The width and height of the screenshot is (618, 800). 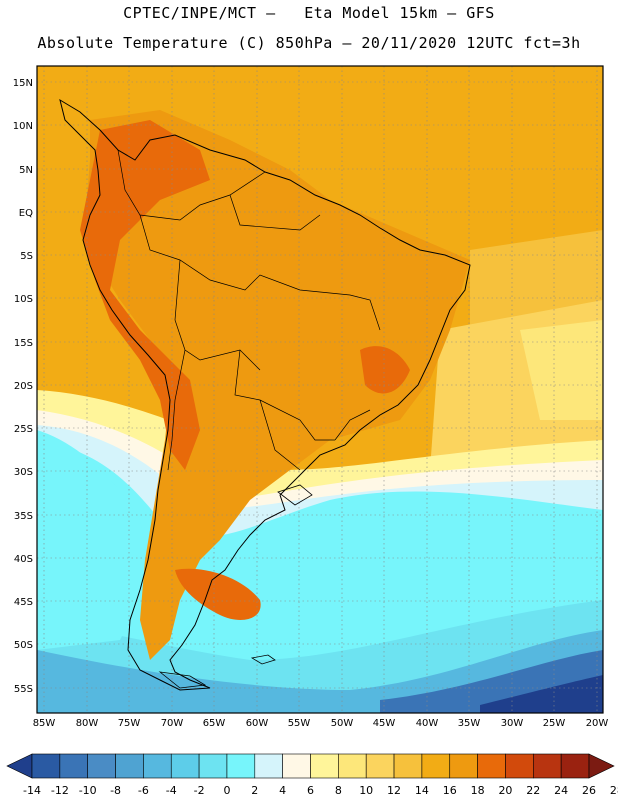 I want to click on lon-label: 45W, so click(x=384, y=723).